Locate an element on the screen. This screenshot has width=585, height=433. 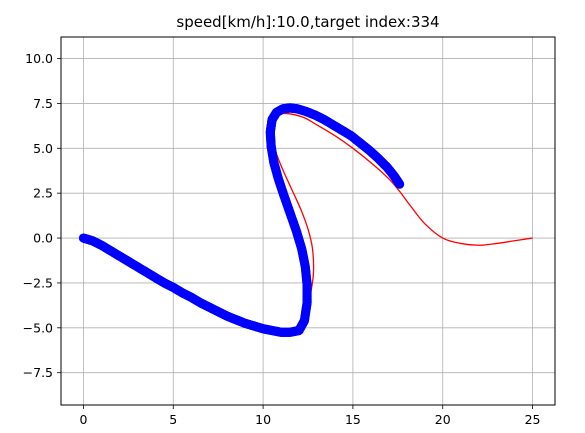
y-tick-label: 0.0 is located at coordinates (43, 238).